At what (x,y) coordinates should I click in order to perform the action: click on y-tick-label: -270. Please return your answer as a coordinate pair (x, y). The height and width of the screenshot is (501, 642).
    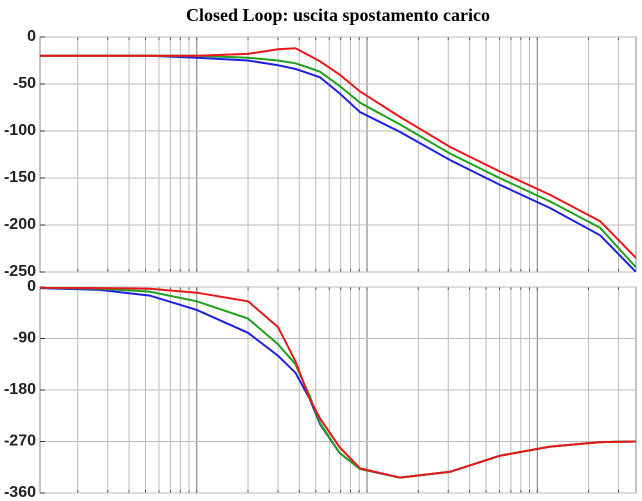
    Looking at the image, I should click on (20, 441).